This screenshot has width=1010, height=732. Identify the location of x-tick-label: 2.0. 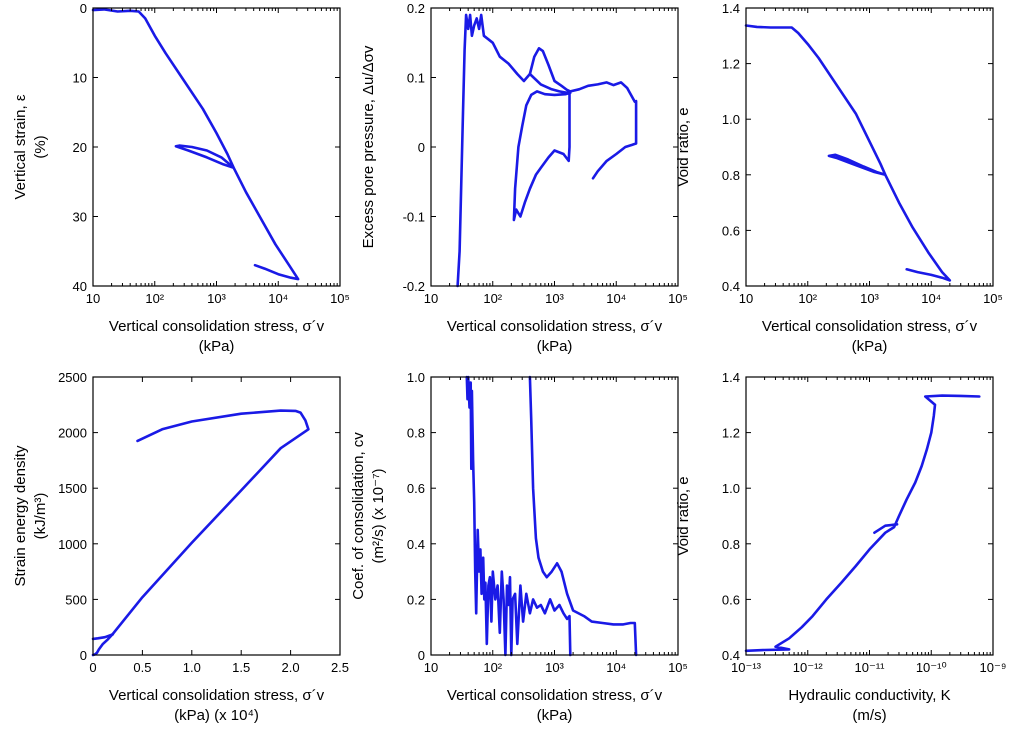
(291, 667).